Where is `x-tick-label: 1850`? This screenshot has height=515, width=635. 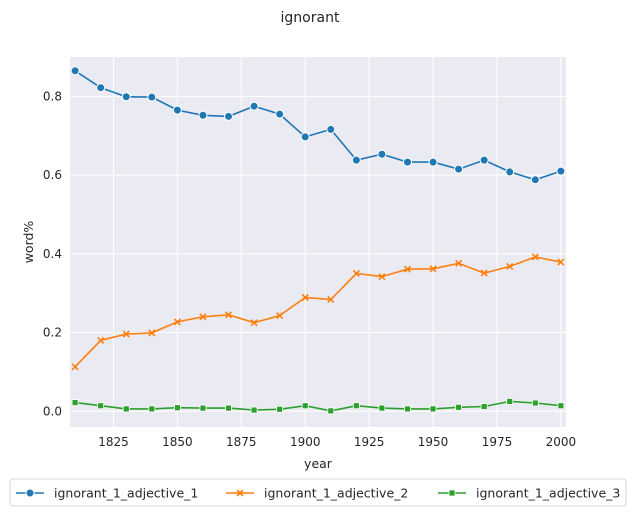 x-tick-label: 1850 is located at coordinates (177, 442).